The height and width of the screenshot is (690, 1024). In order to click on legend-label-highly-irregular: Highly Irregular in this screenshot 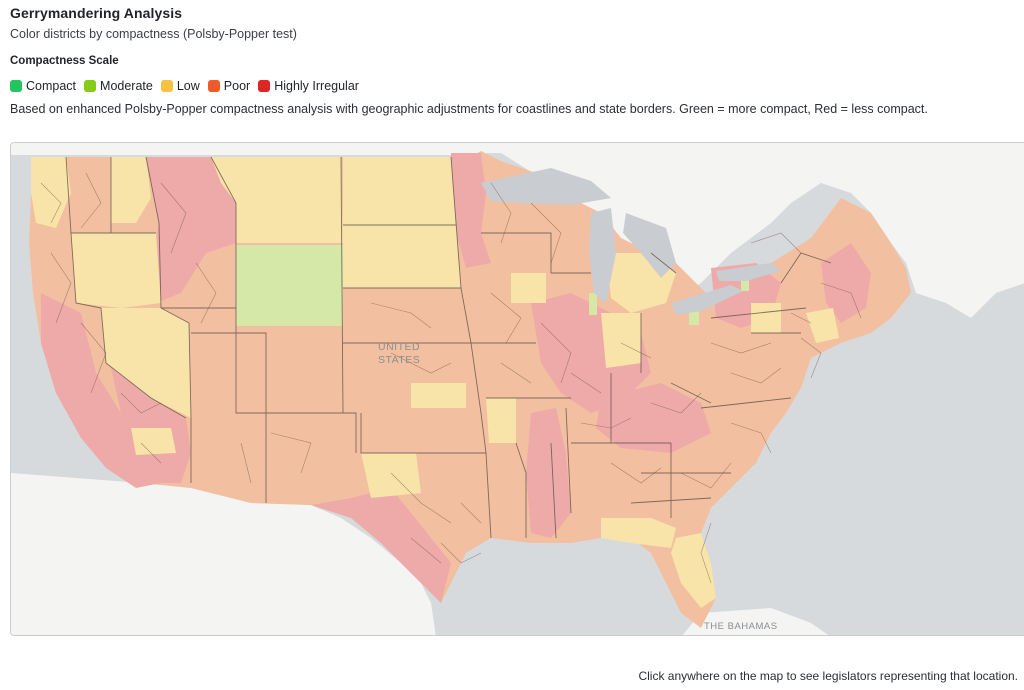, I will do `click(316, 86)`.